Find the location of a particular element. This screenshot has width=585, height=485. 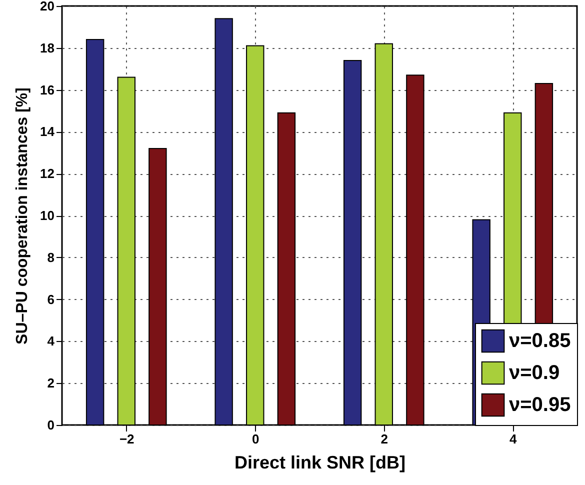

x-tick-label: −2 is located at coordinates (126, 439).